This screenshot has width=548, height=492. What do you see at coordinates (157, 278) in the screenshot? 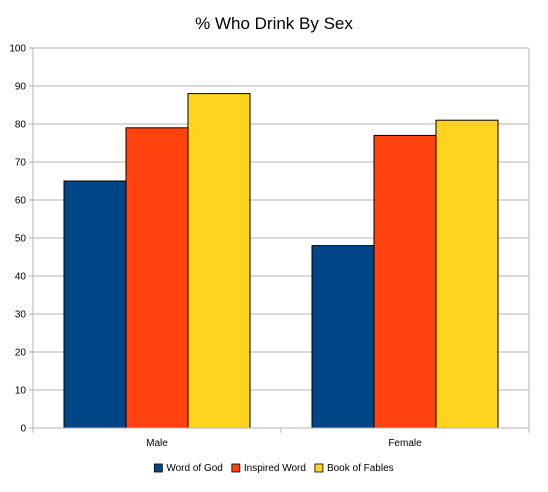
I see `bar-inspired-word-male` at bounding box center [157, 278].